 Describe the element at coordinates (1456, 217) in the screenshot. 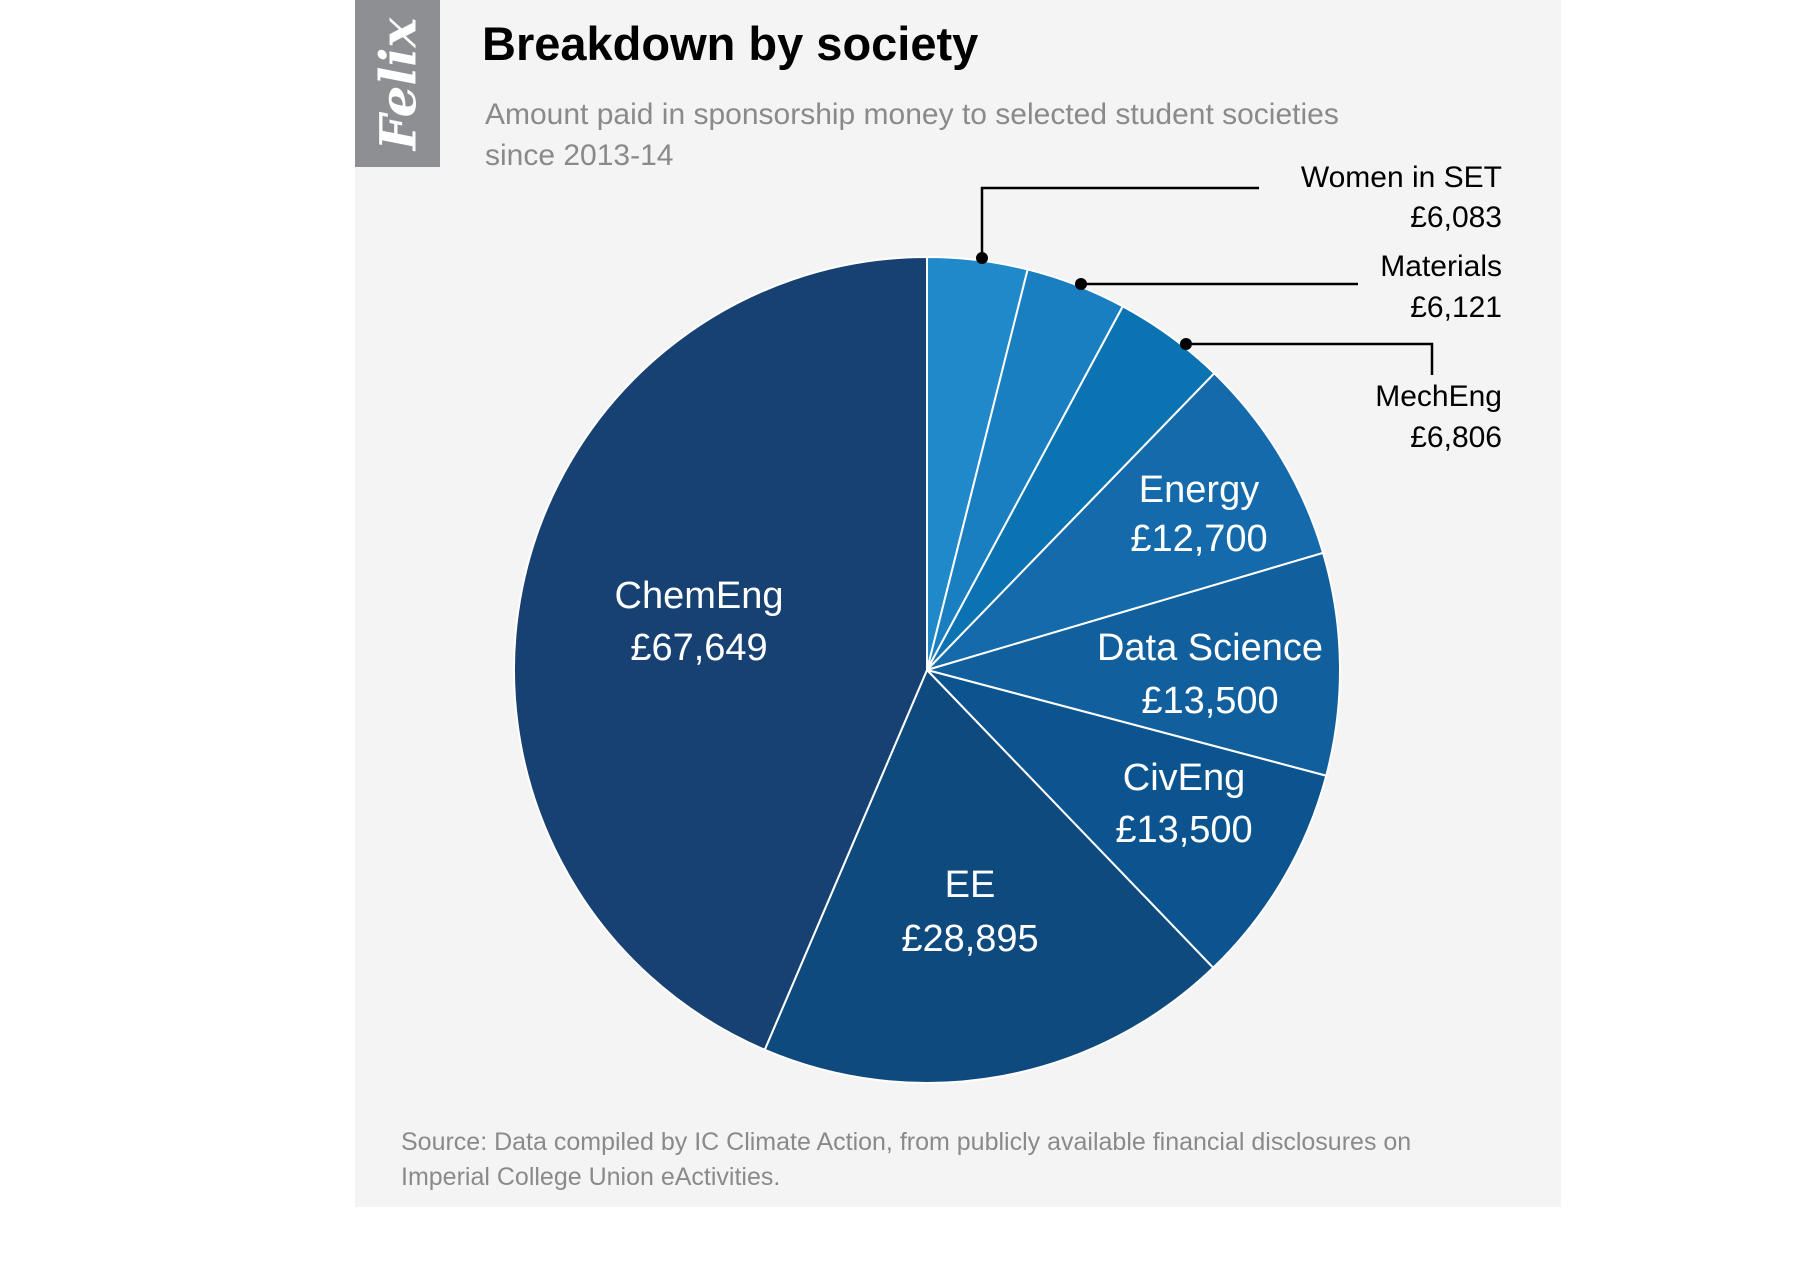

I see `value-women-in-set: £6,083` at that location.